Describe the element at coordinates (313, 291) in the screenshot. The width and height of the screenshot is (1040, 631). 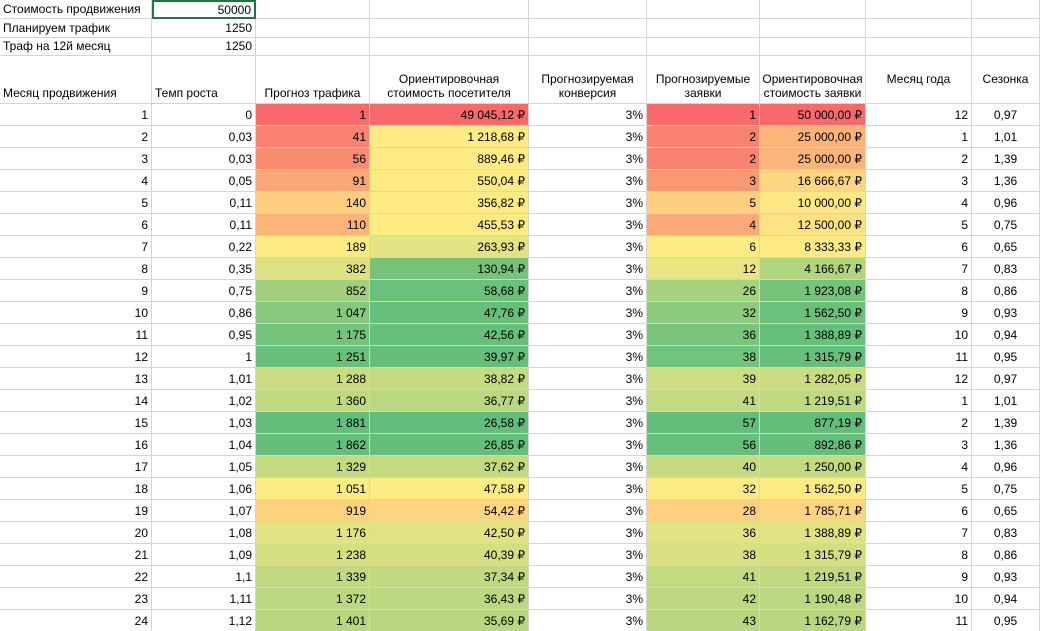
I see `data-cell: 852` at that location.